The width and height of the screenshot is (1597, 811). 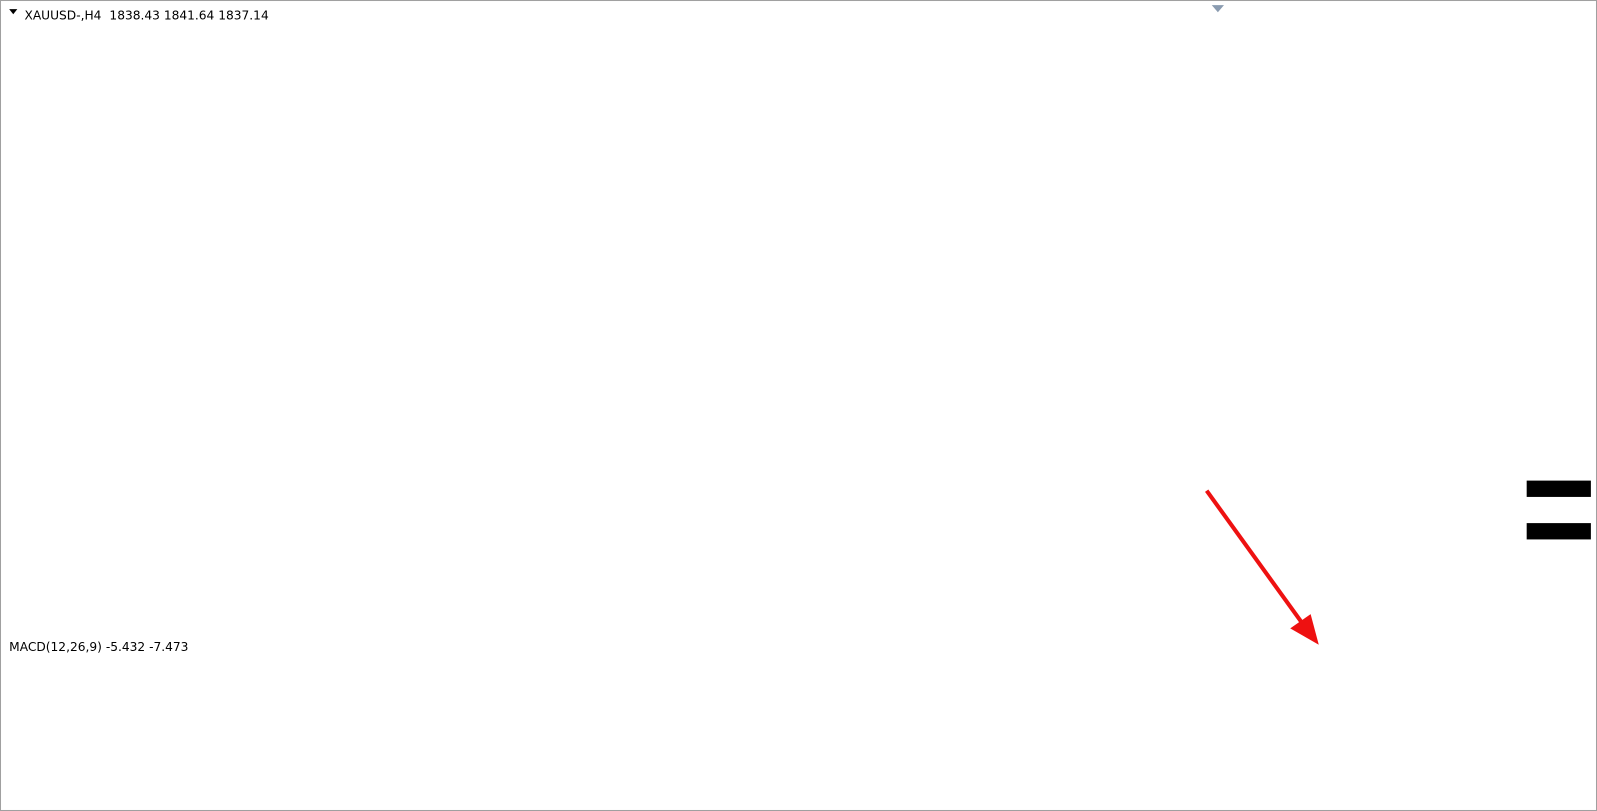 I want to click on symbol: XAUUSD-,H4, so click(x=62, y=15).